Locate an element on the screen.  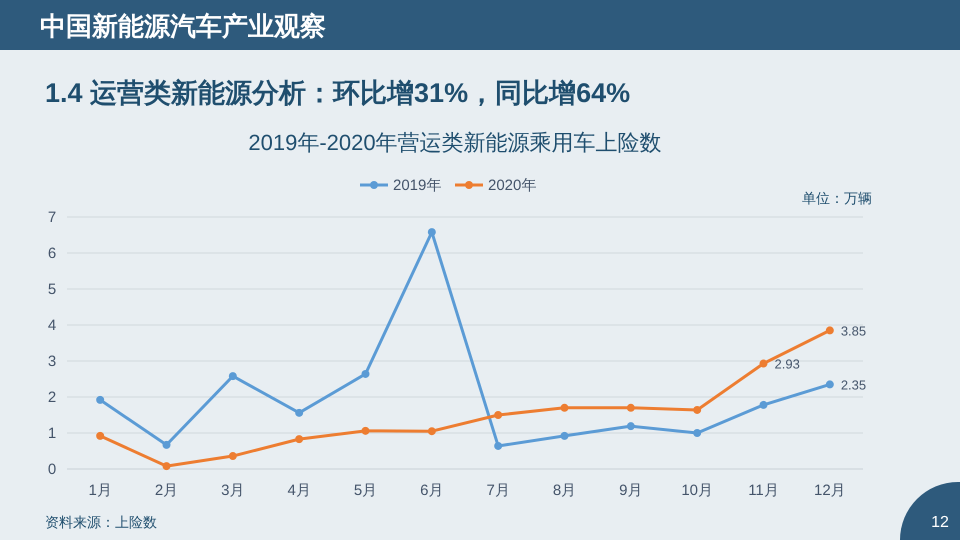
text: 资料来源：上险数 is located at coordinates (101, 522).